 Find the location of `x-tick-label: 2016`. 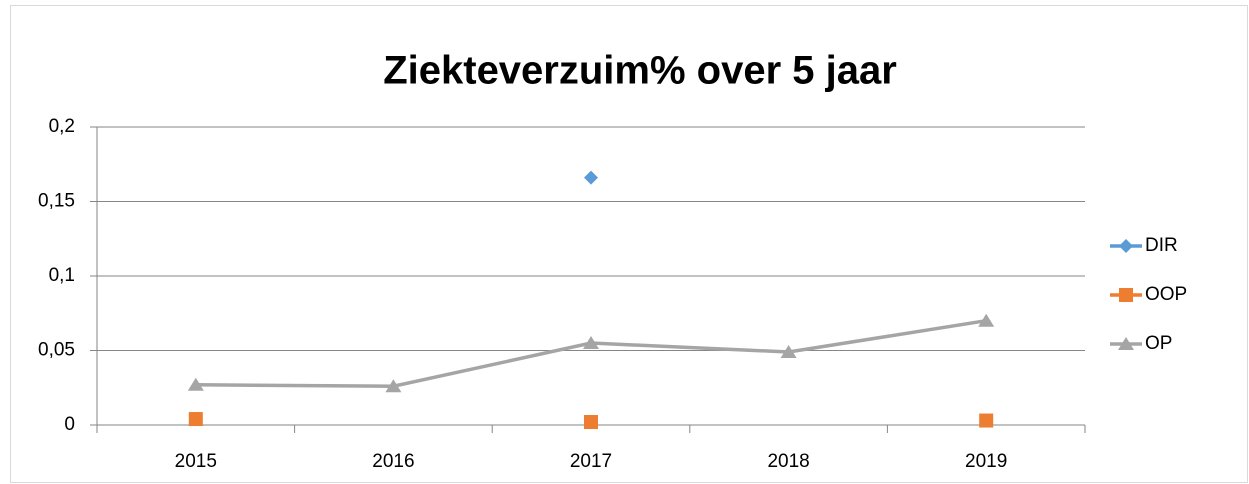

x-tick-label: 2016 is located at coordinates (393, 461).